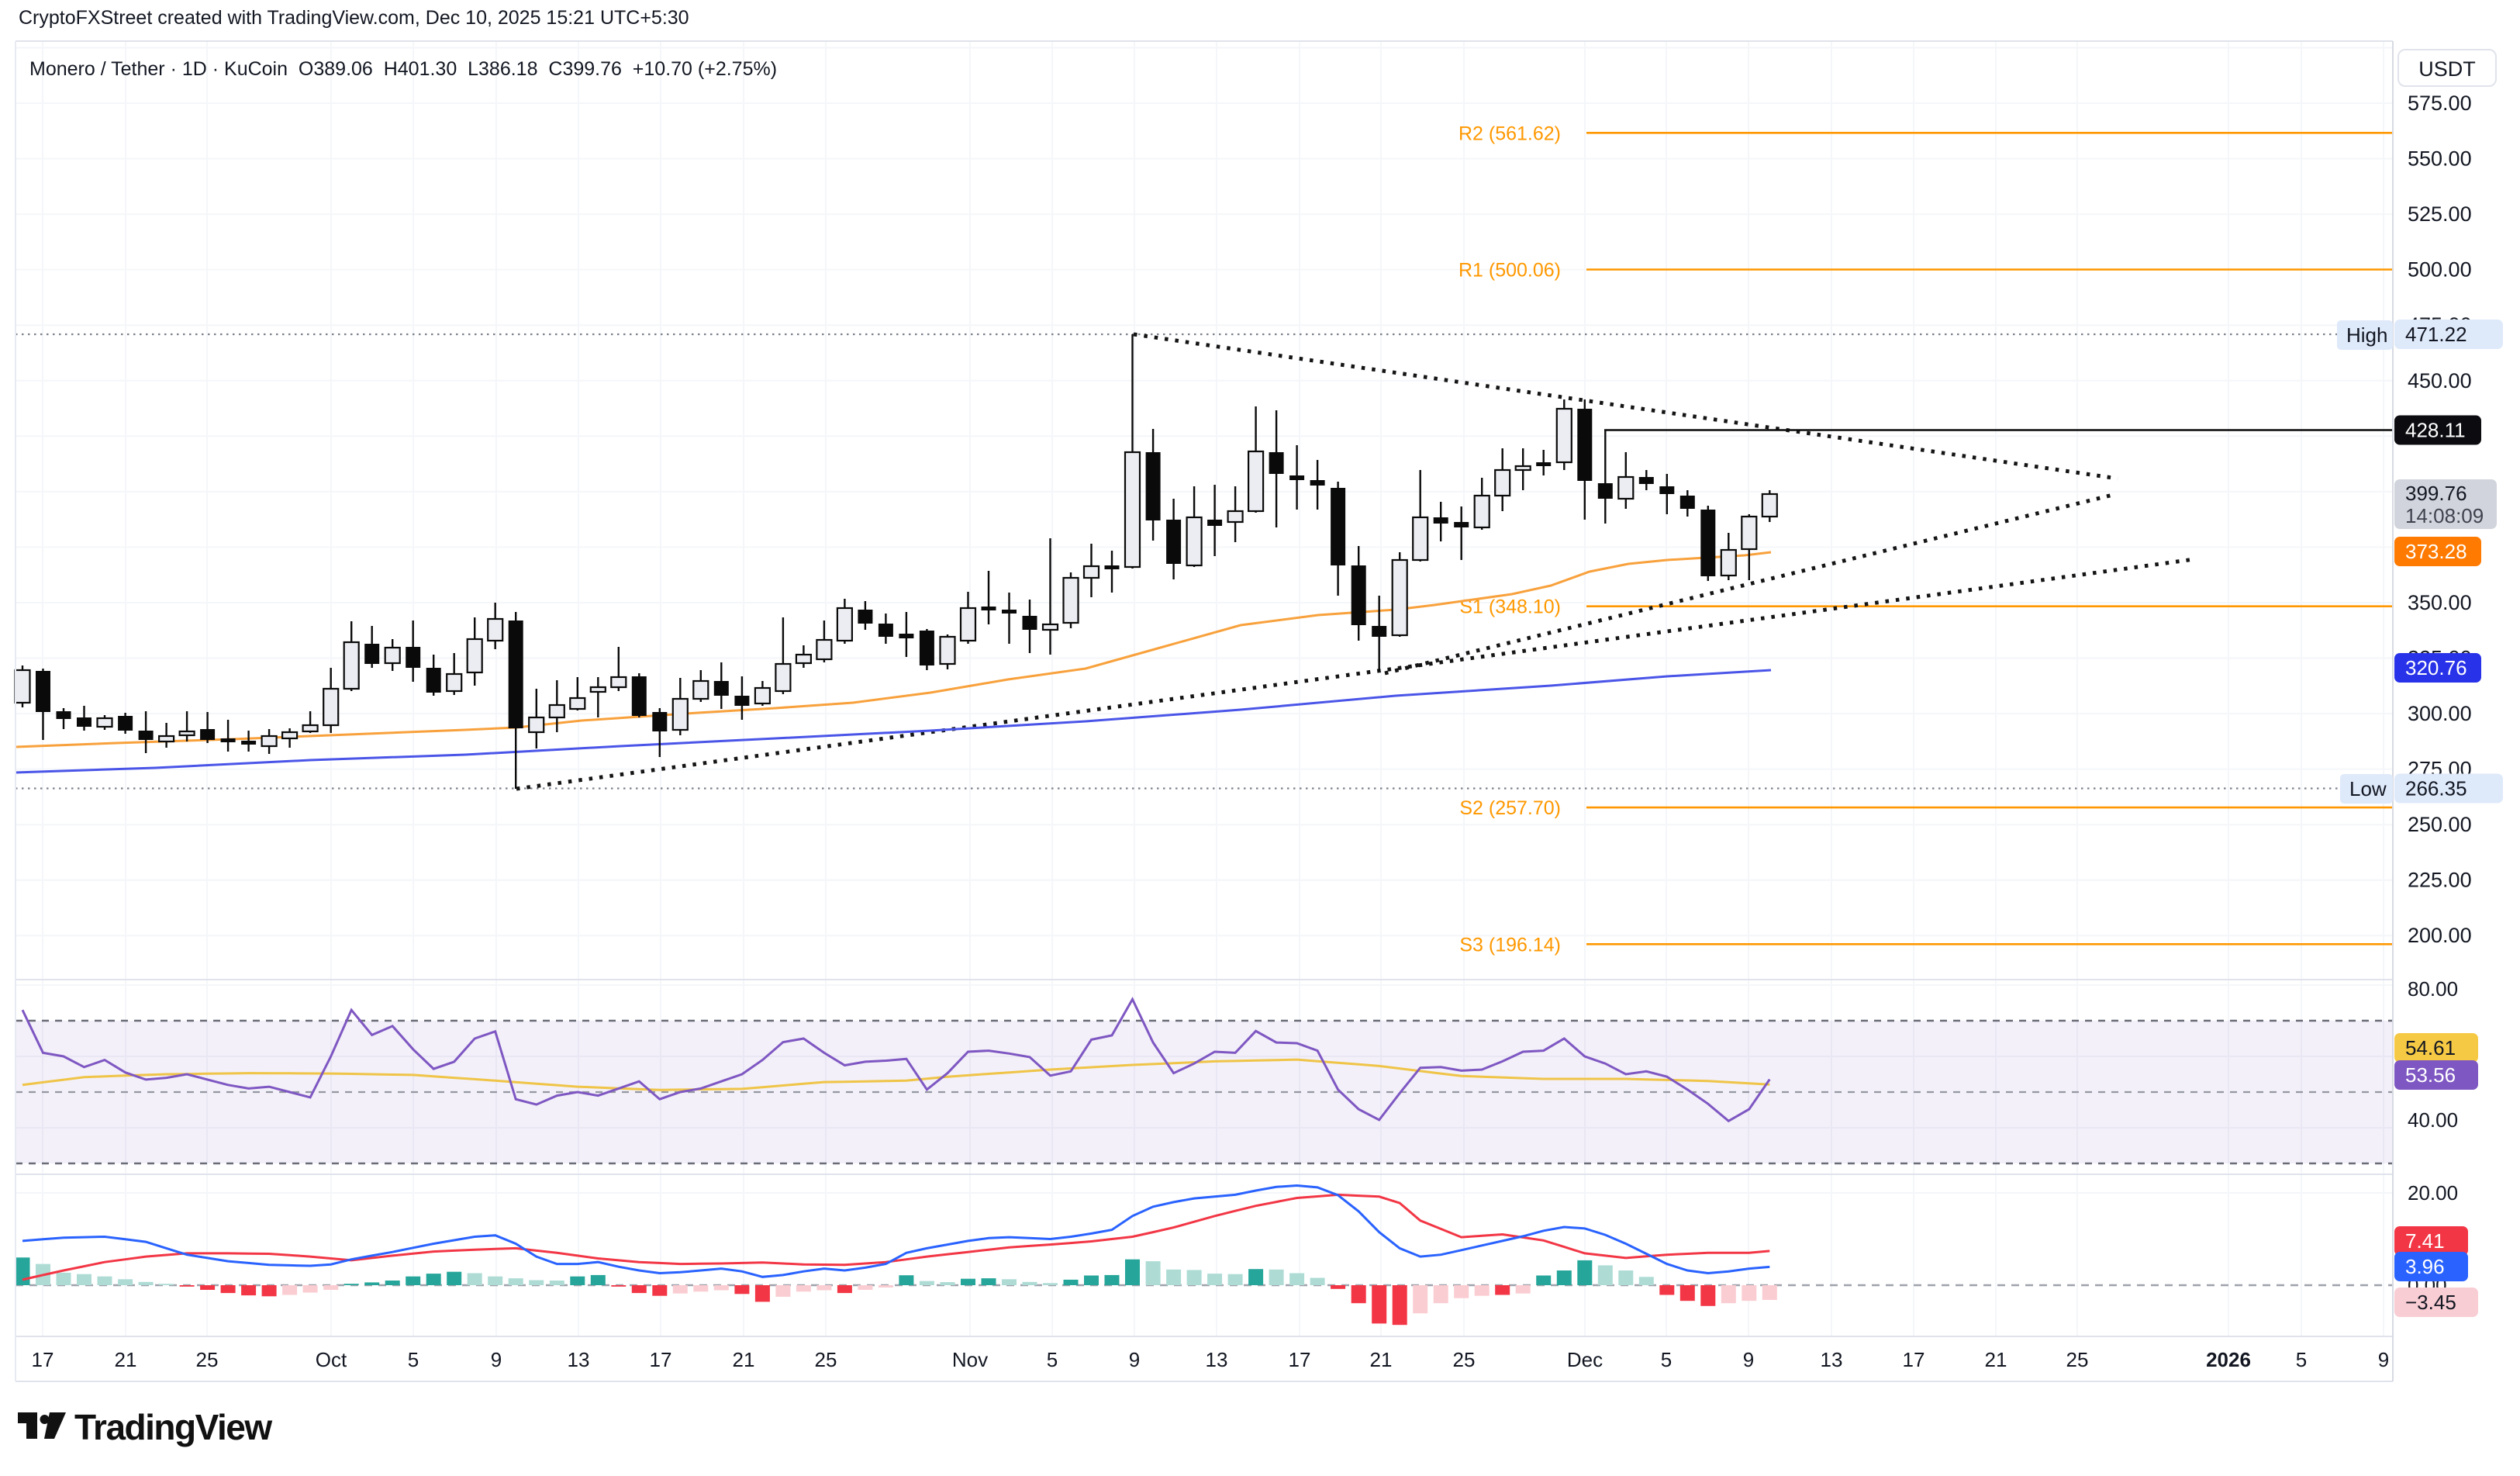 This screenshot has height=1476, width=2520. What do you see at coordinates (2368, 788) in the screenshot?
I see `svg-text: Low` at bounding box center [2368, 788].